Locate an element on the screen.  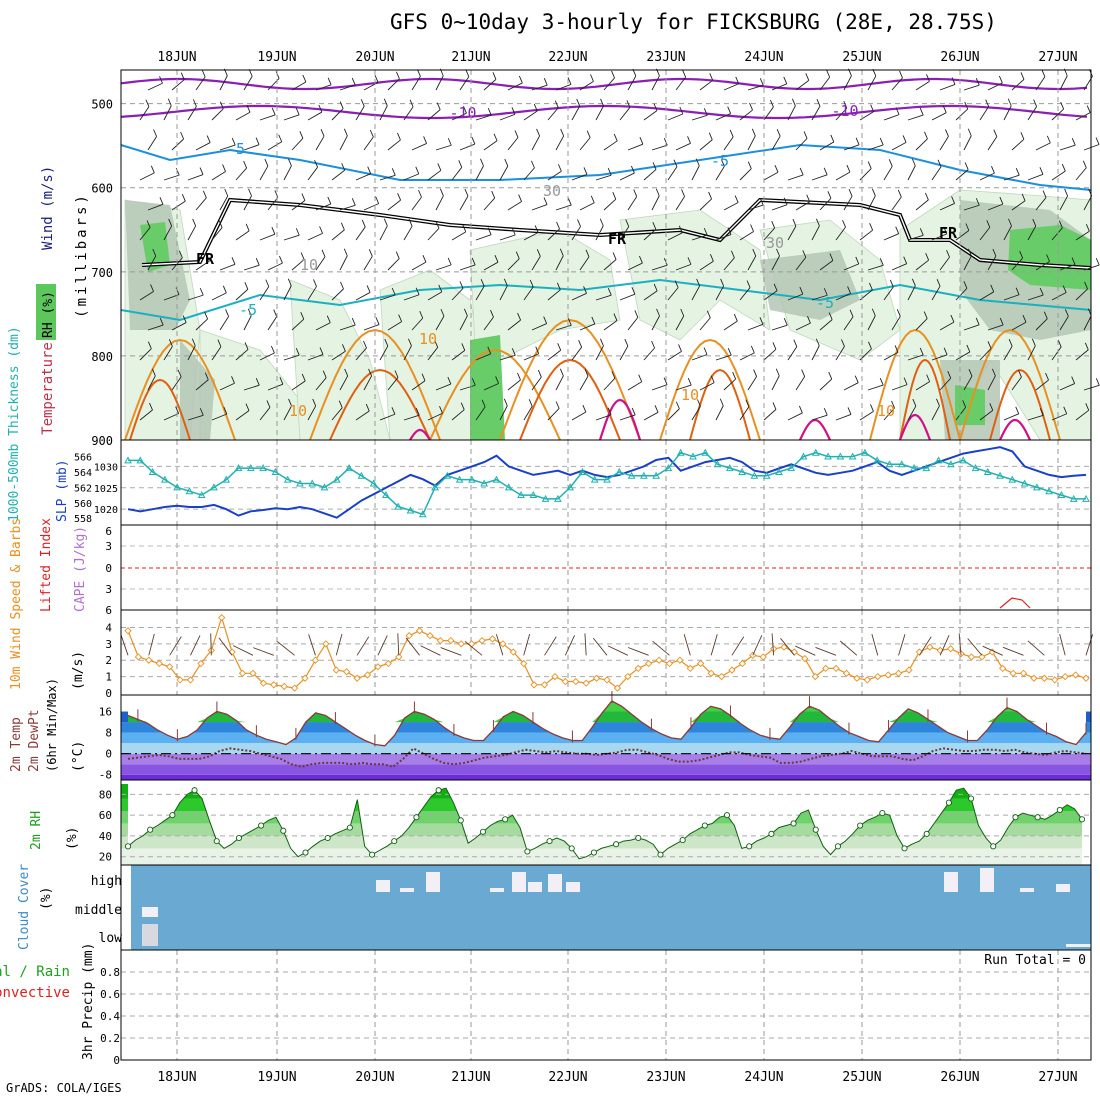
temp-line is located at coordinates (607, 723).